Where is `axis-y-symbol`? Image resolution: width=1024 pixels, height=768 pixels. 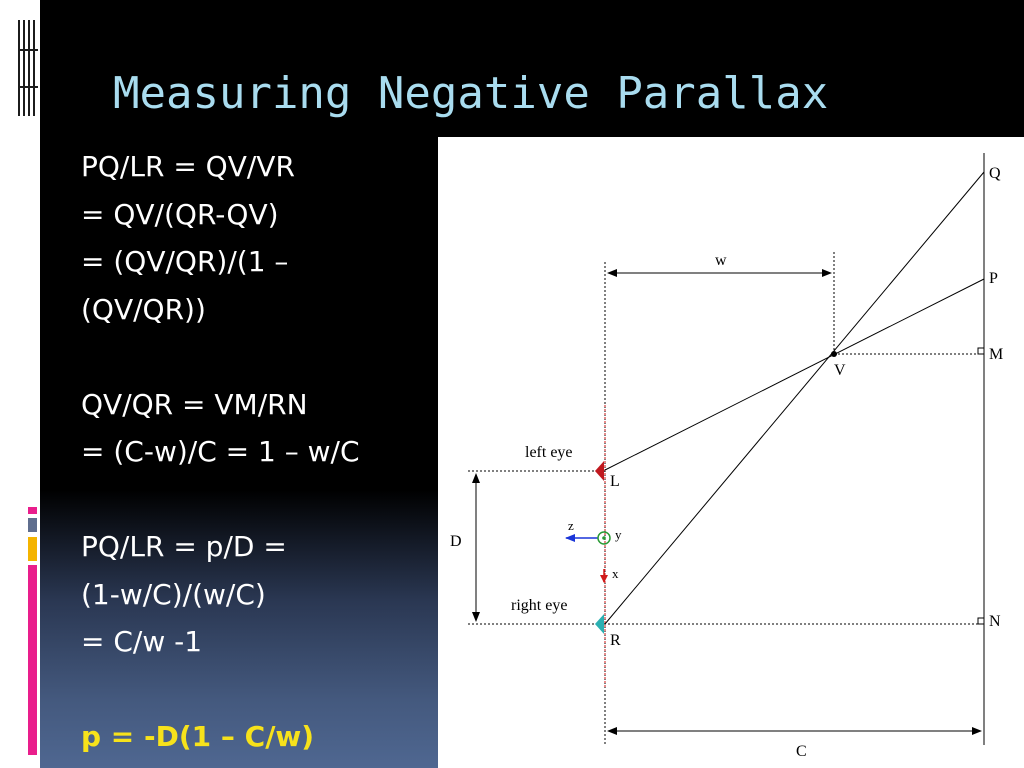 axis-y-symbol is located at coordinates (604, 538).